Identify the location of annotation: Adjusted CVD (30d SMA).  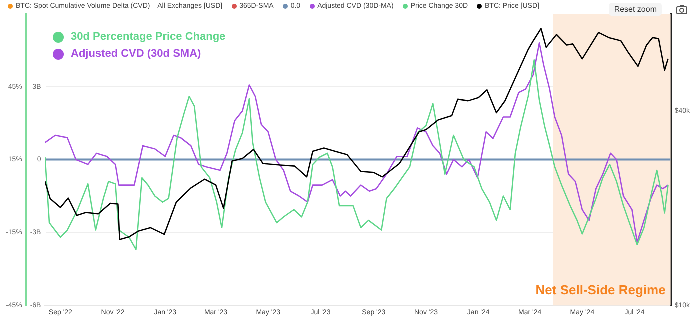
(136, 54).